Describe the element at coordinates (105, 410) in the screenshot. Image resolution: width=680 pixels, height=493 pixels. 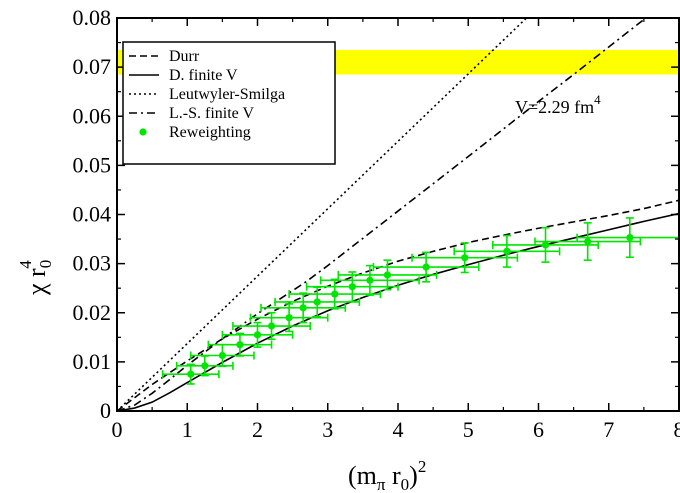
I see `y-tick-label: 0` at that location.